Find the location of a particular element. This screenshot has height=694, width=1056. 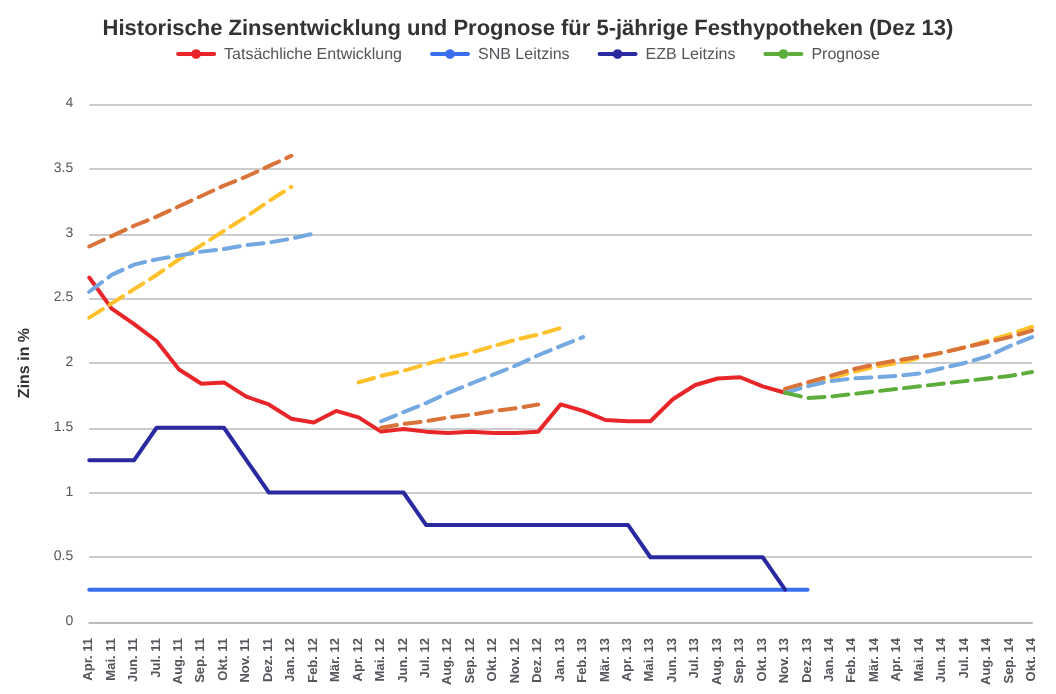

legend-label: Tatsächliche Entwicklung is located at coordinates (313, 54).